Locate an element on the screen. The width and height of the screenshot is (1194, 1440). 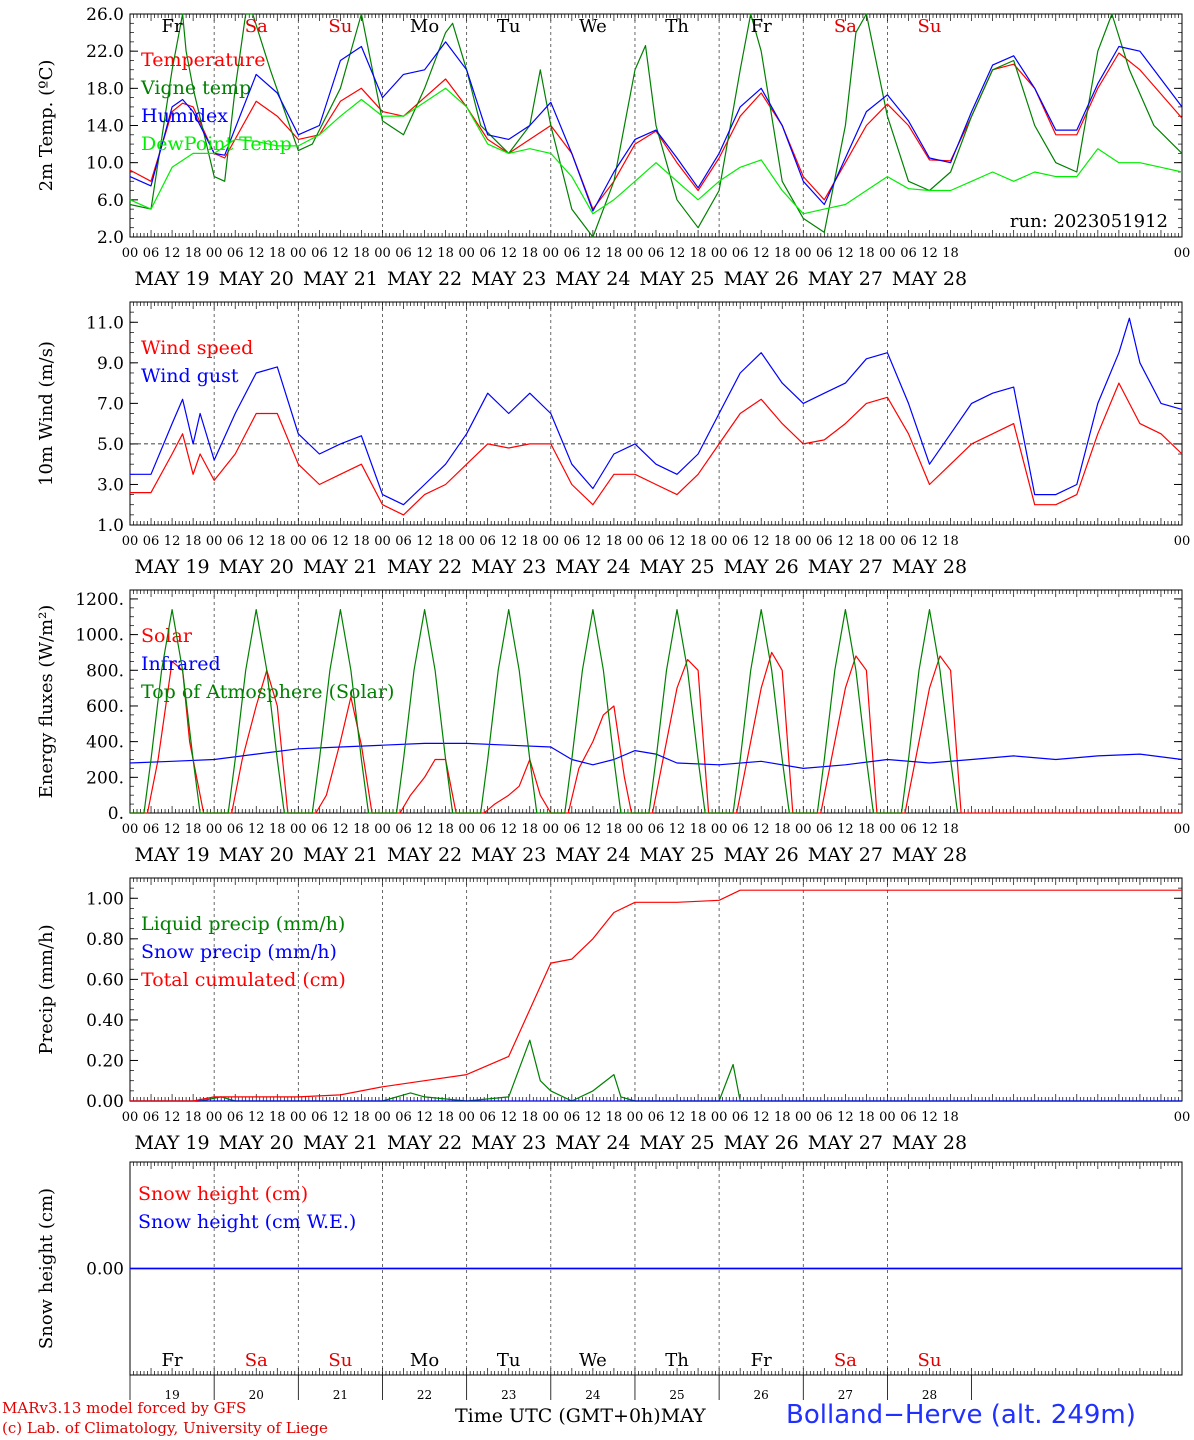
time-label: Time UTC (GMT+0h) is located at coordinates (558, 1416).